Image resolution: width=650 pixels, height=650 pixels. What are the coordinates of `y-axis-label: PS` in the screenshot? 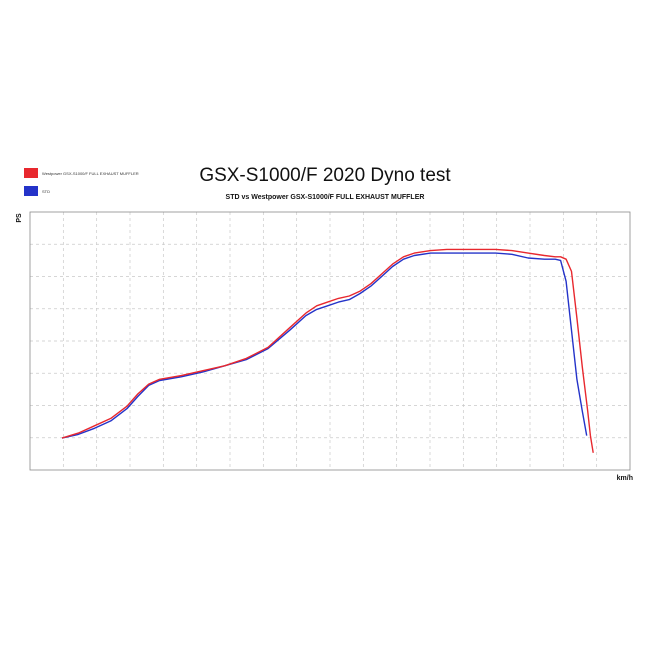 It's located at (19, 218).